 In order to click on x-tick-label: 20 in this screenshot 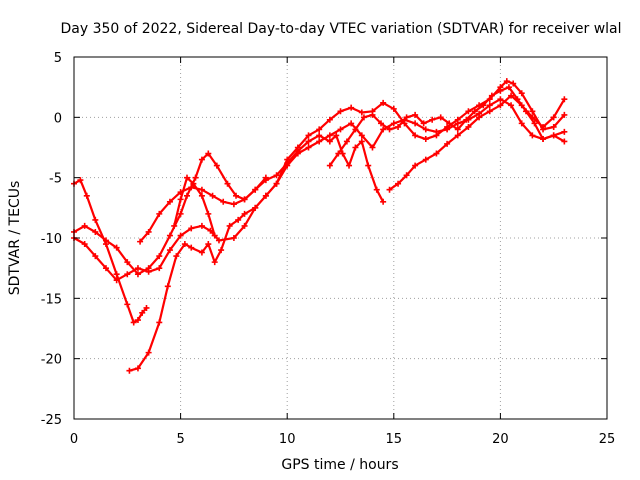, I will do `click(500, 439)`.